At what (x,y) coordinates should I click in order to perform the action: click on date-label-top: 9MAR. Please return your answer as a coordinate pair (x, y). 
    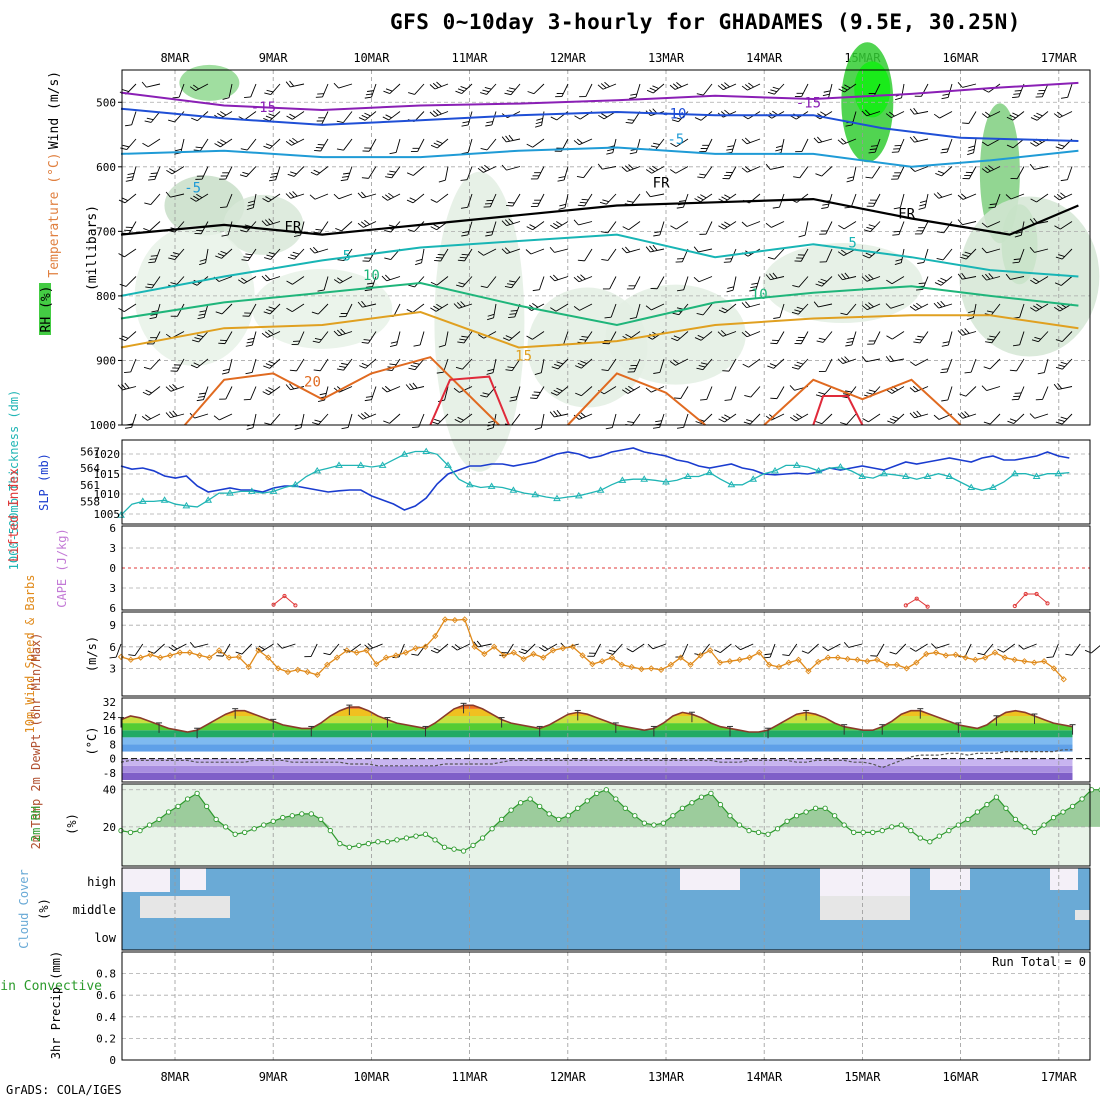
    Looking at the image, I should click on (274, 58).